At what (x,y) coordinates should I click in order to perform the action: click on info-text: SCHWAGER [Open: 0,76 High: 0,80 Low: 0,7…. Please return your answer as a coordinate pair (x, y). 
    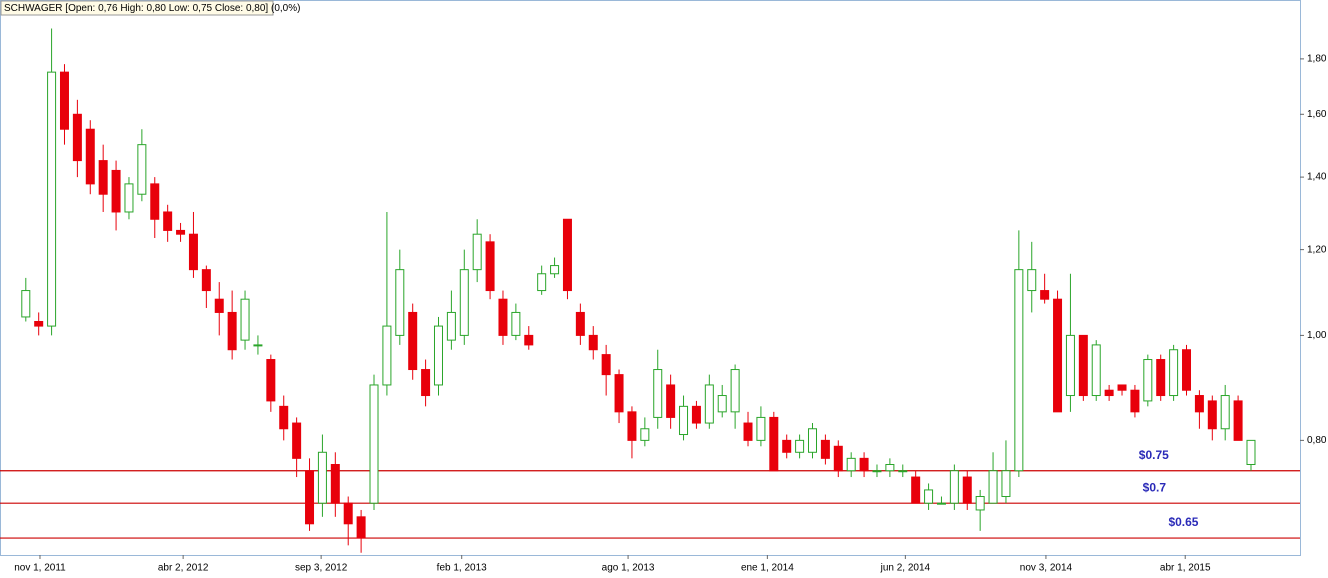
    Looking at the image, I should click on (152, 8).